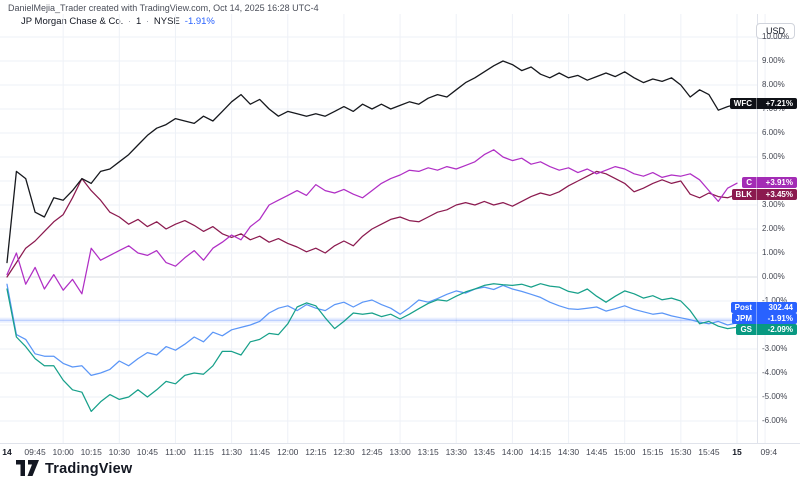 Image resolution: width=800 pixels, height=488 pixels. What do you see at coordinates (456, 452) in the screenshot?
I see `time-tick: 13:30` at bounding box center [456, 452].